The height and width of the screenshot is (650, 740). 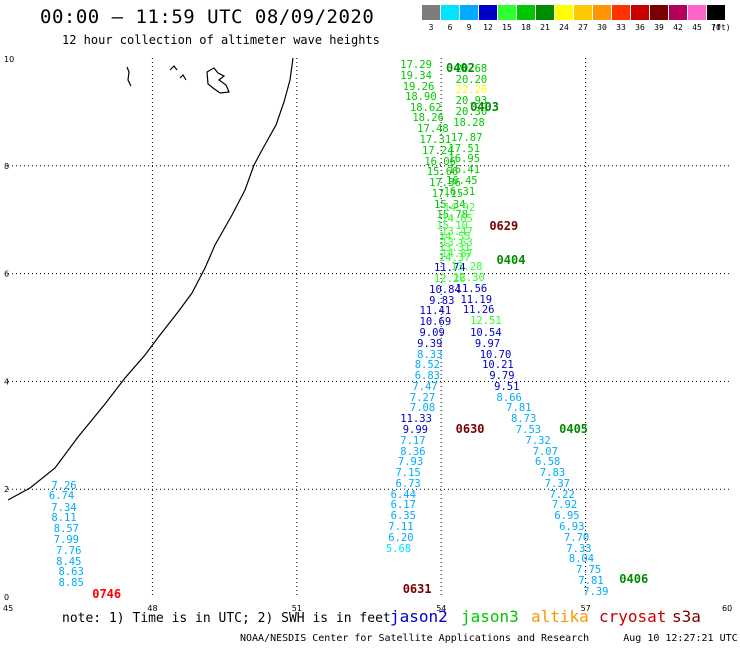 I want to click on wave-height-value: 6.44, so click(x=403, y=494).